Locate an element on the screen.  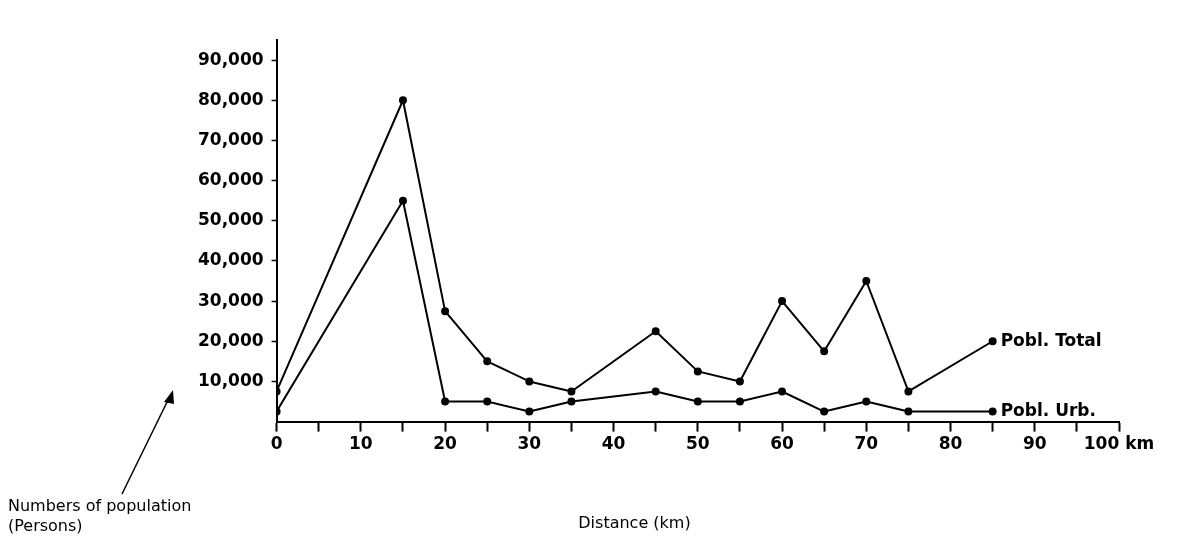
y-tick-label: 20,000 is located at coordinates (230, 339).